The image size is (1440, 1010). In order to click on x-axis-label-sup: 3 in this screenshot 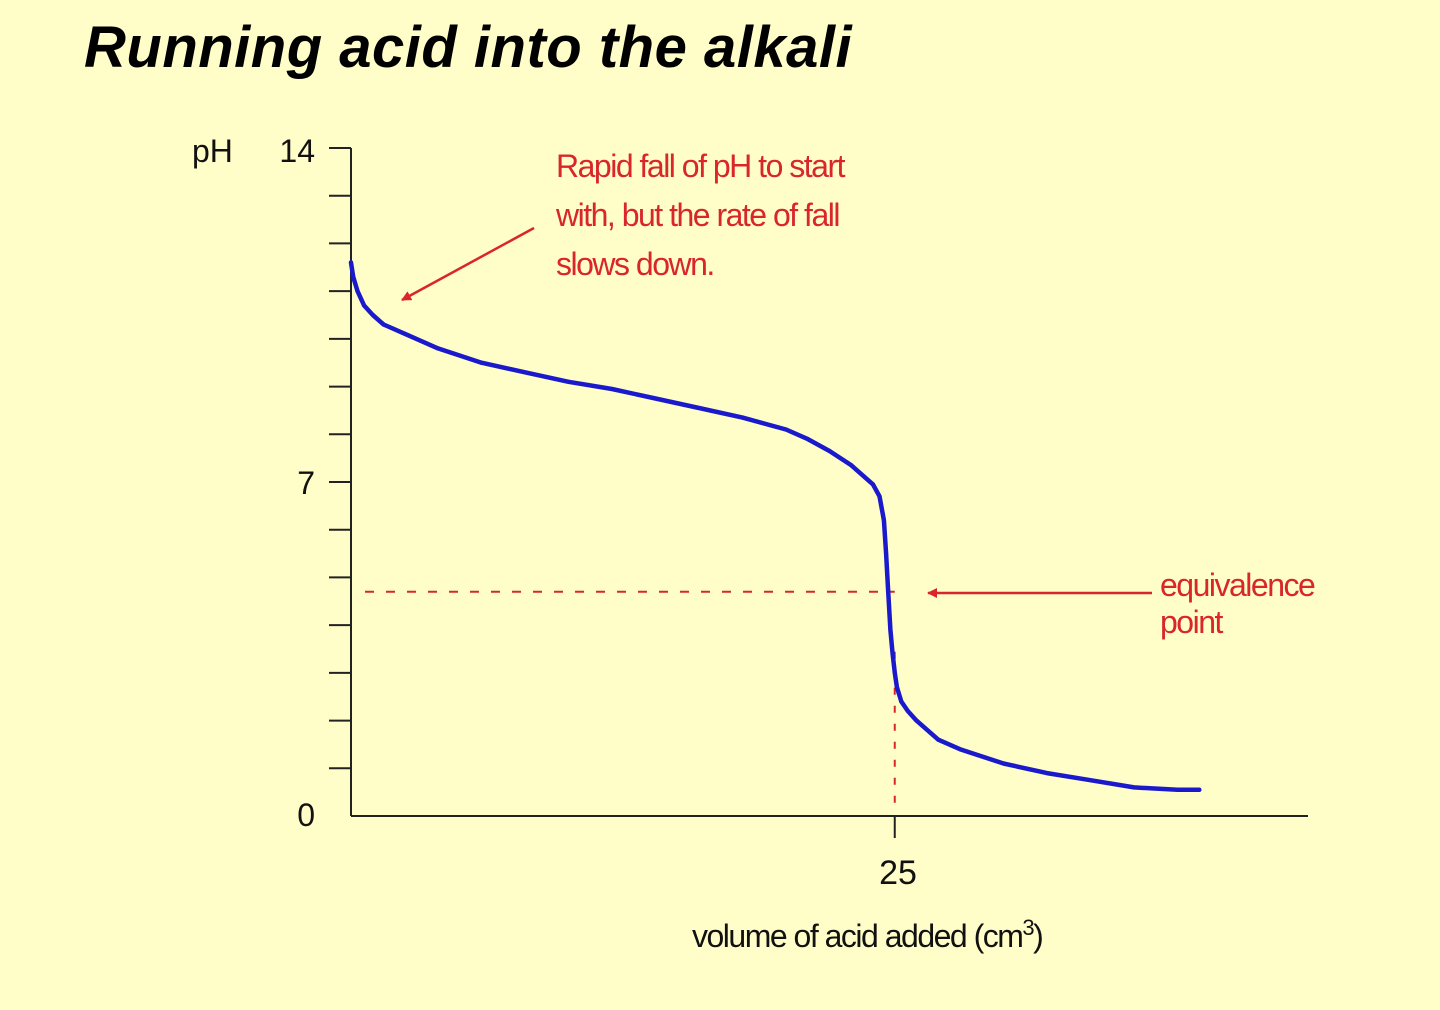, I will do `click(1028, 927)`.